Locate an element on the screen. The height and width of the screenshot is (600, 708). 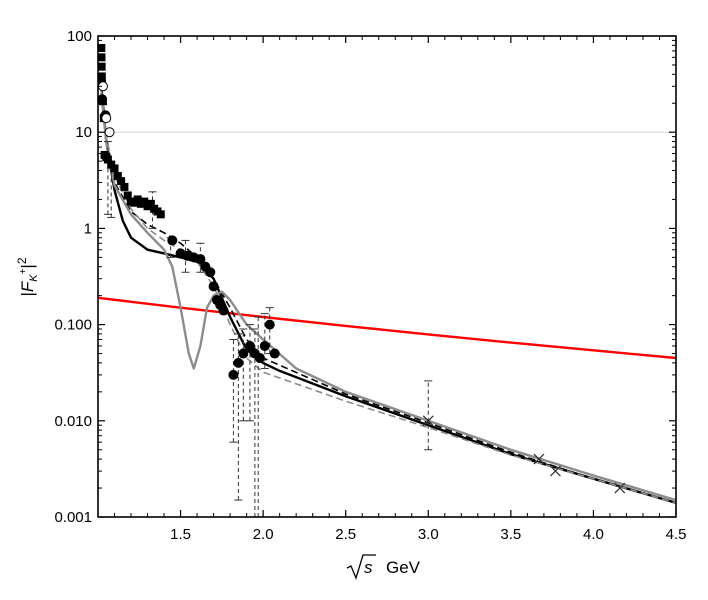
x-axis-title: s GeV is located at coordinates (383, 567).